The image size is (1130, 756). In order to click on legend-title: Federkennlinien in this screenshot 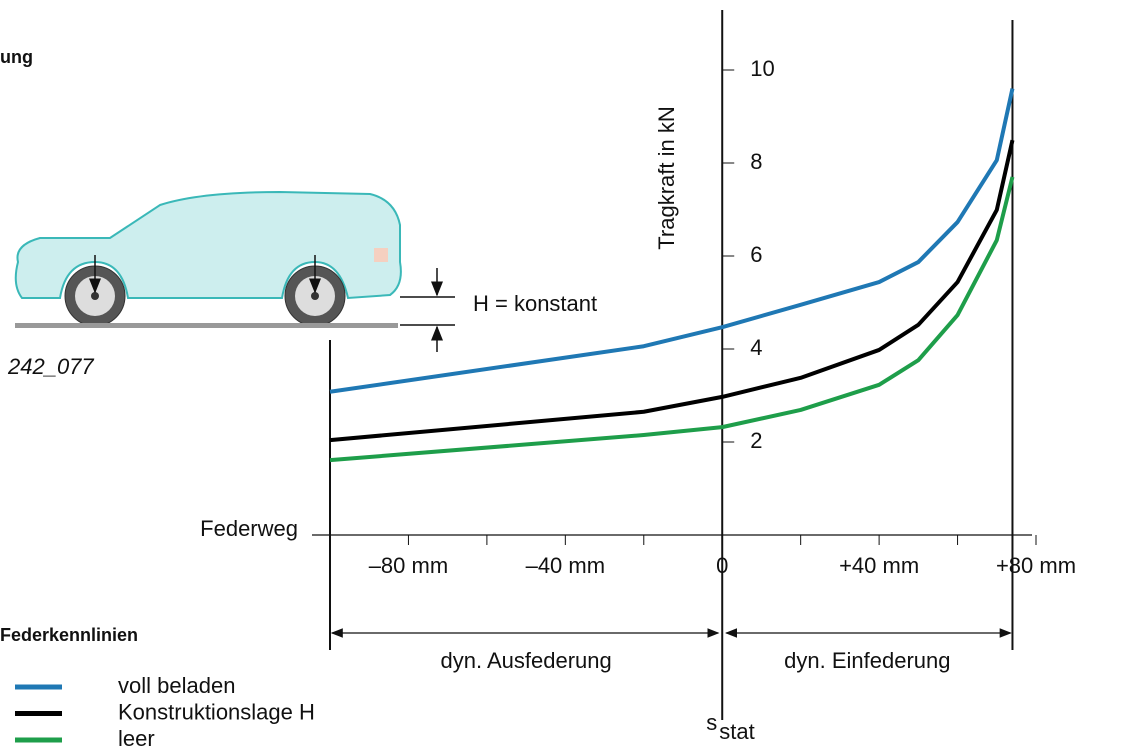, I will do `click(69, 635)`.